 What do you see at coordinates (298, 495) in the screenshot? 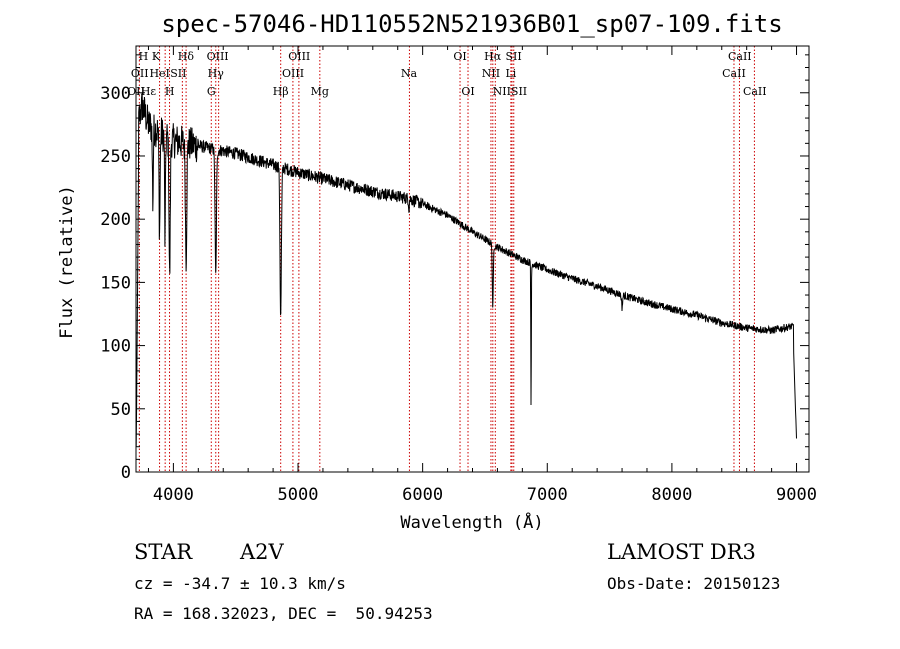
I see `x-tick-label: 5000` at bounding box center [298, 495].